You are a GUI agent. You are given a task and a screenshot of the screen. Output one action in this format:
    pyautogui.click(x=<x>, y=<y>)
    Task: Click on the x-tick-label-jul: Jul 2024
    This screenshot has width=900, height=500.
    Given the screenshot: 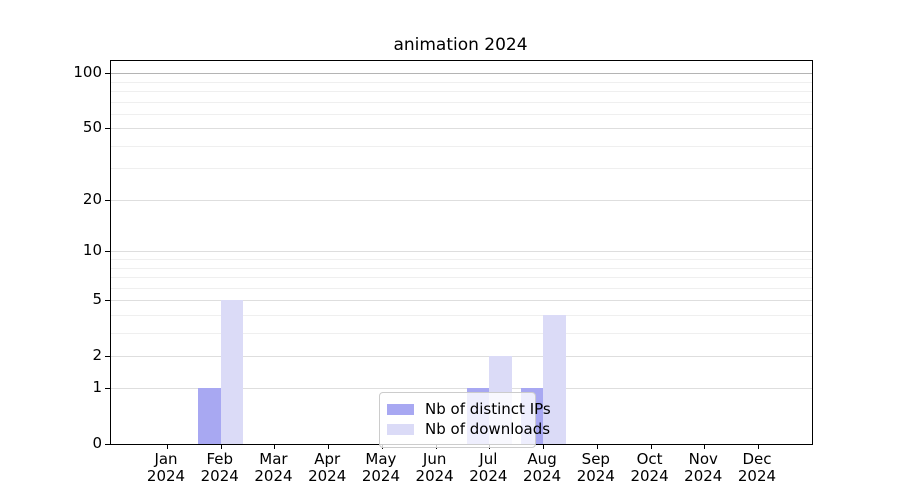 What is the action you would take?
    pyautogui.click(x=488, y=467)
    